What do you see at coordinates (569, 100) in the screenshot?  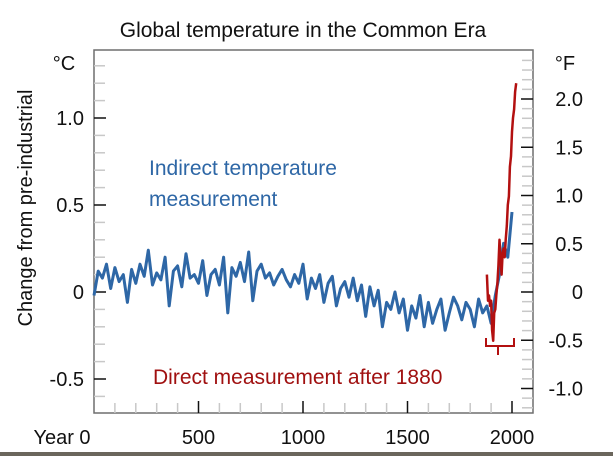 I see `y-right-tick-label: 2.0` at bounding box center [569, 100].